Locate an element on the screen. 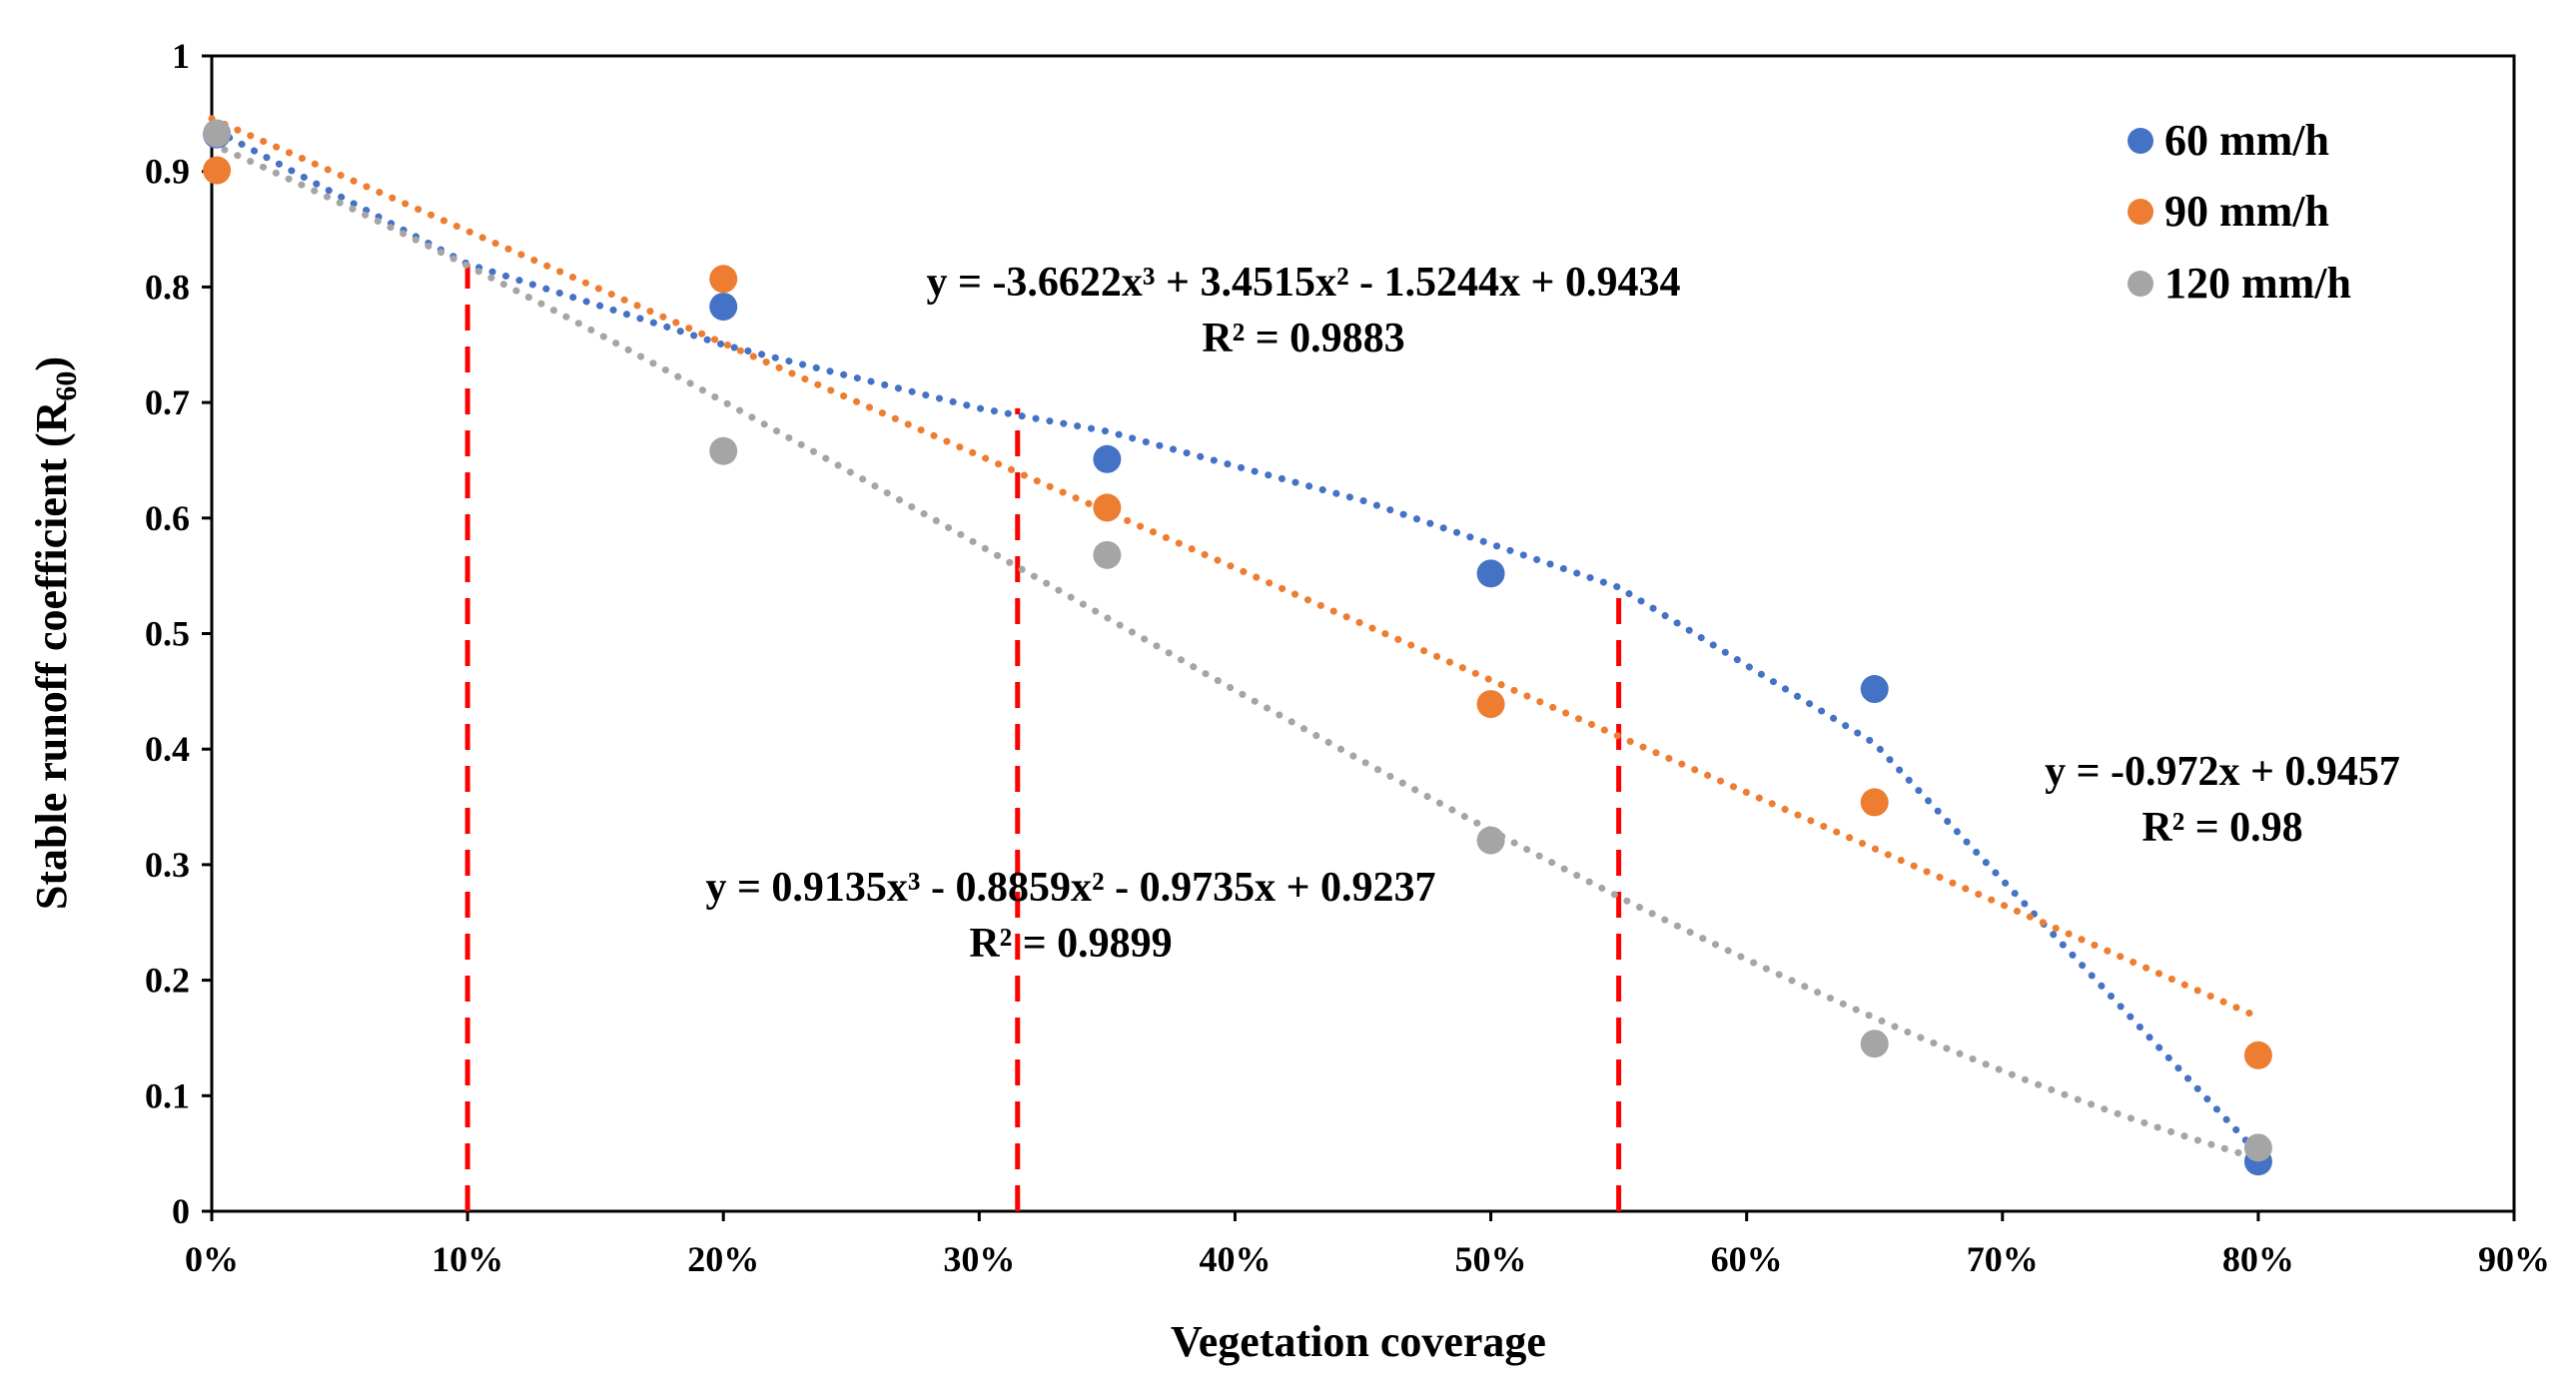  y-tick-label: 0.9 is located at coordinates (168, 172).